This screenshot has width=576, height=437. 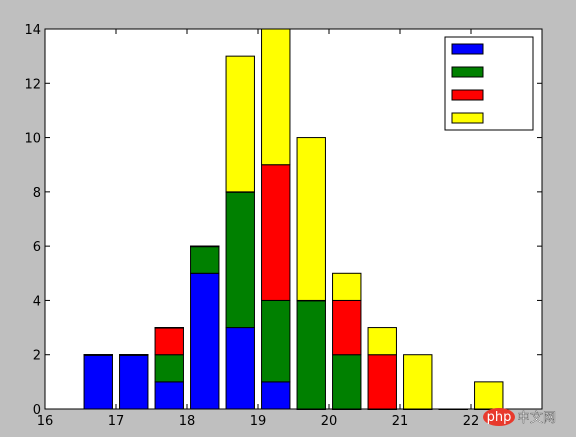 I want to click on bar-series-3-x-20.25, so click(x=347, y=327).